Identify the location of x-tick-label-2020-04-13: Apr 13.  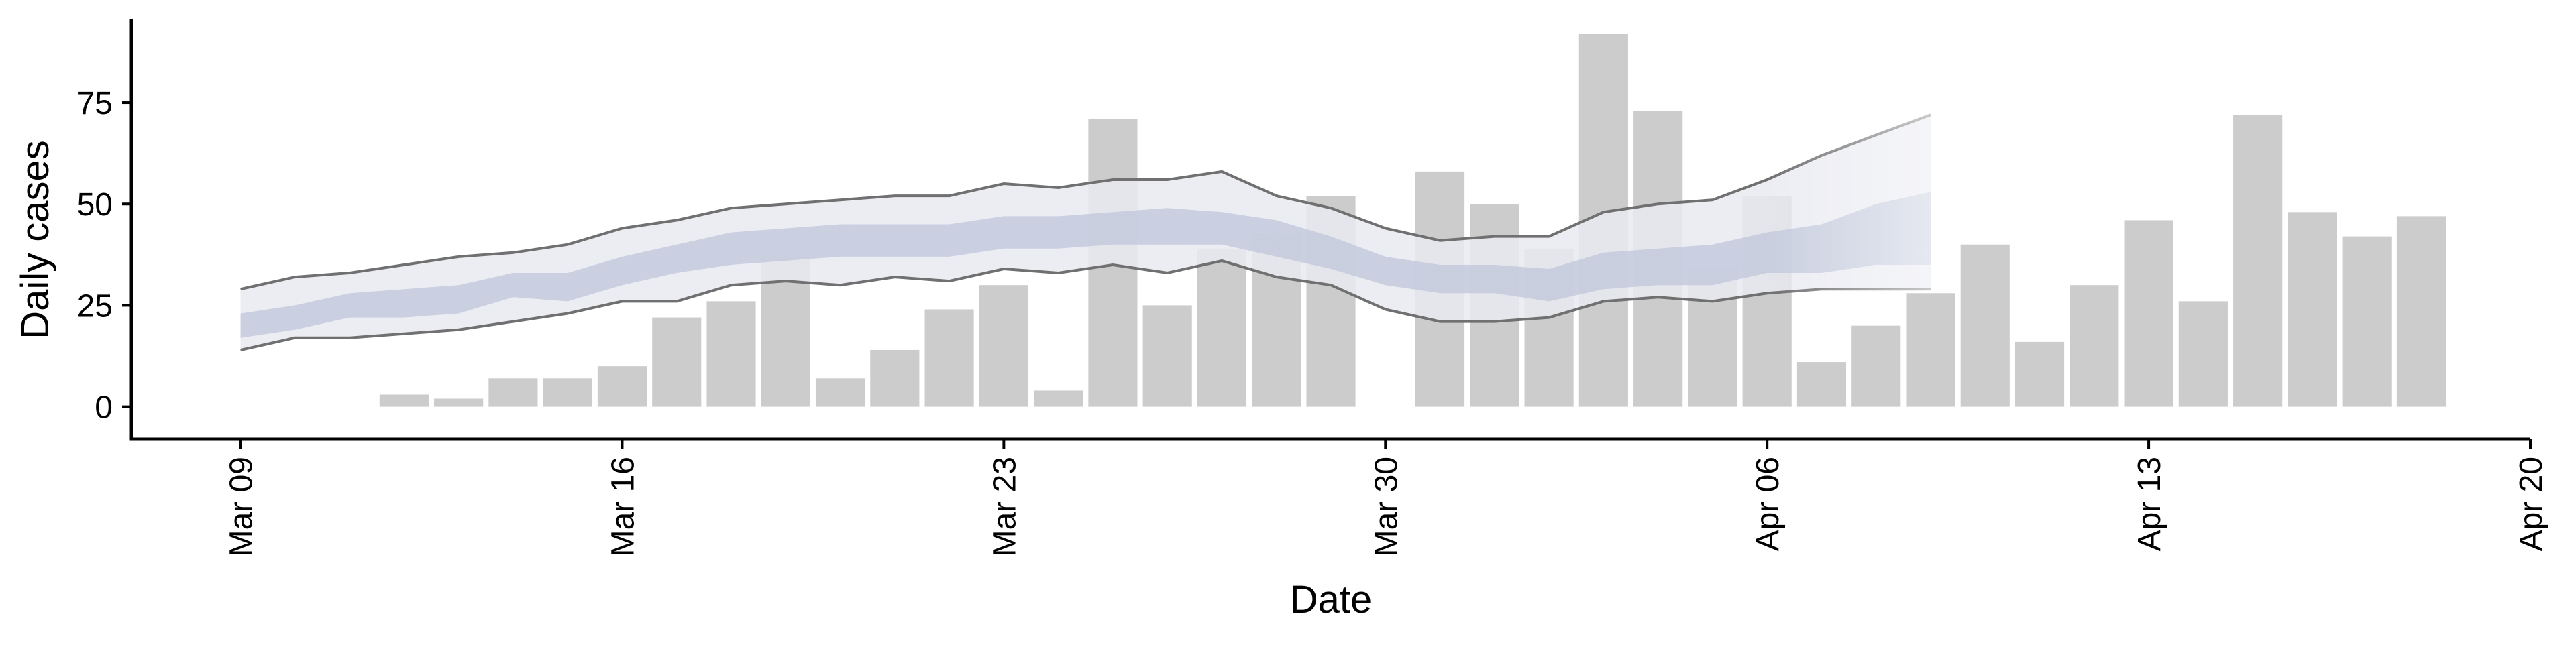
(2149, 504).